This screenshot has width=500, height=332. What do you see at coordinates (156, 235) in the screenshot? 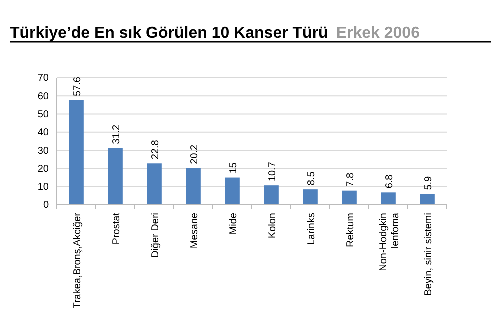
I see `x-tick-label: Diğer Deri` at bounding box center [156, 235].